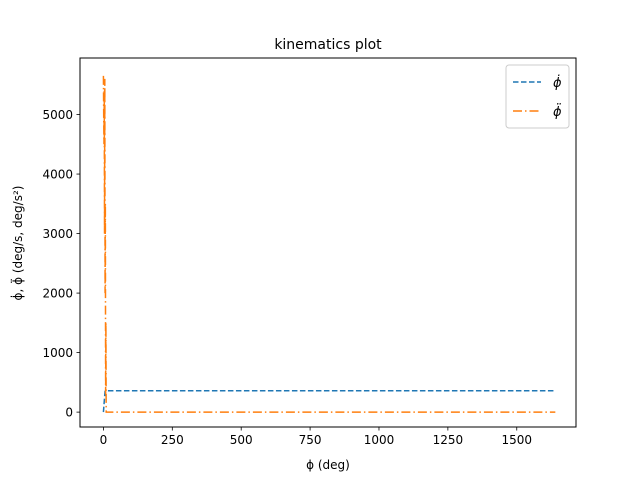 This screenshot has width=640, height=480. What do you see at coordinates (516, 440) in the screenshot?
I see `x-tick-label: 1500` at bounding box center [516, 440].